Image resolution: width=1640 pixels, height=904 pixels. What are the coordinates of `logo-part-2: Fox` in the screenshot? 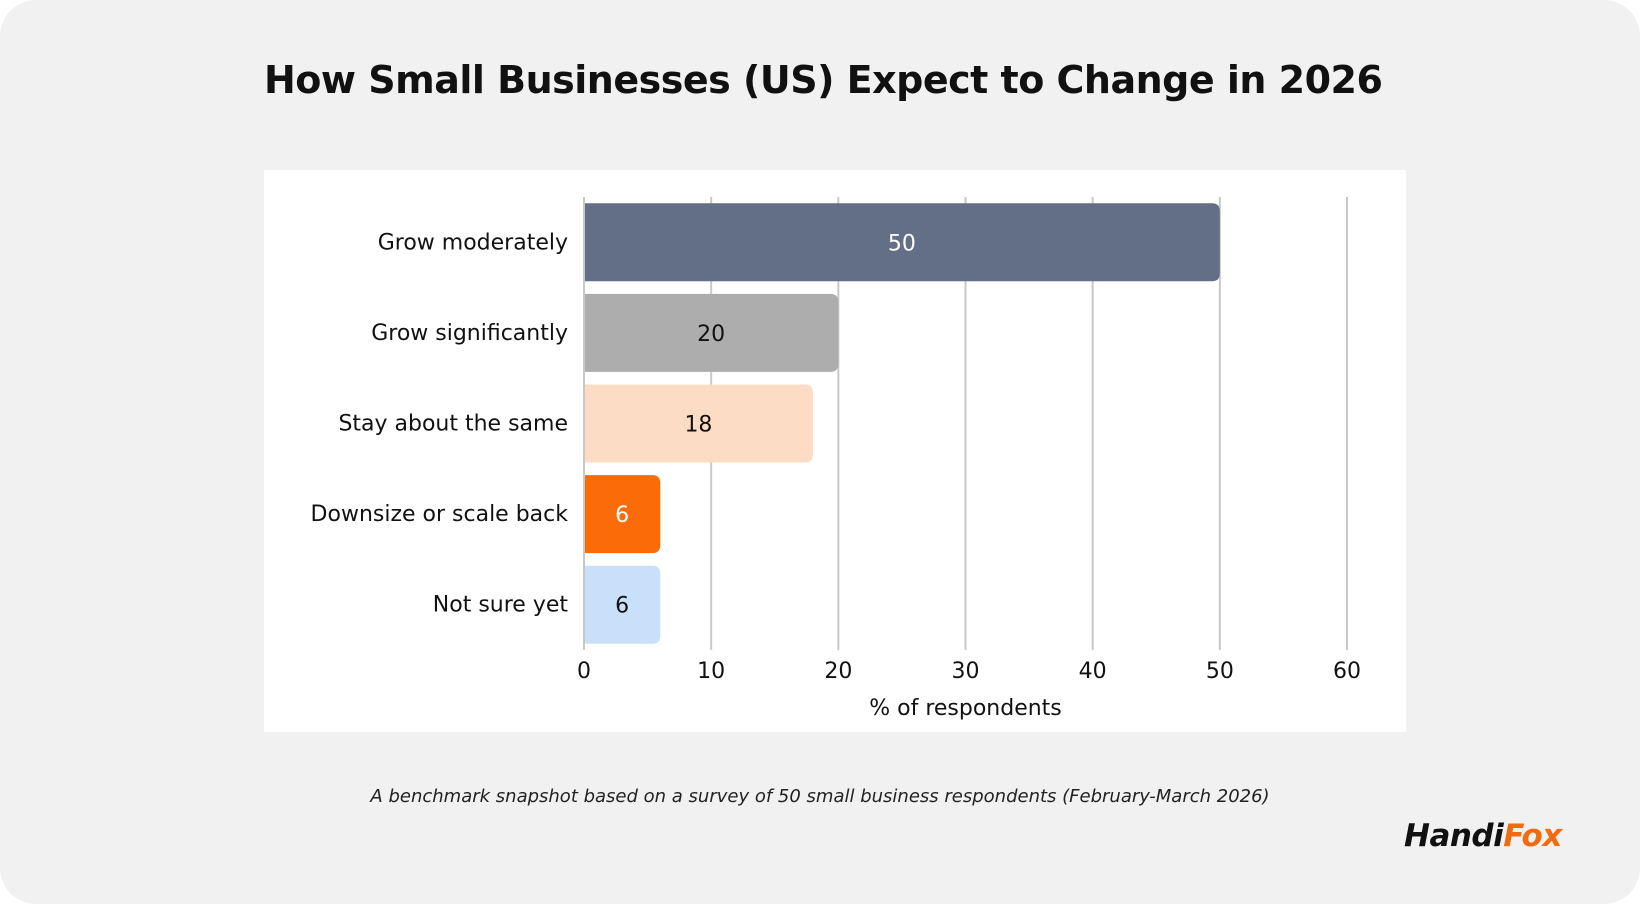 It's located at (1532, 836).